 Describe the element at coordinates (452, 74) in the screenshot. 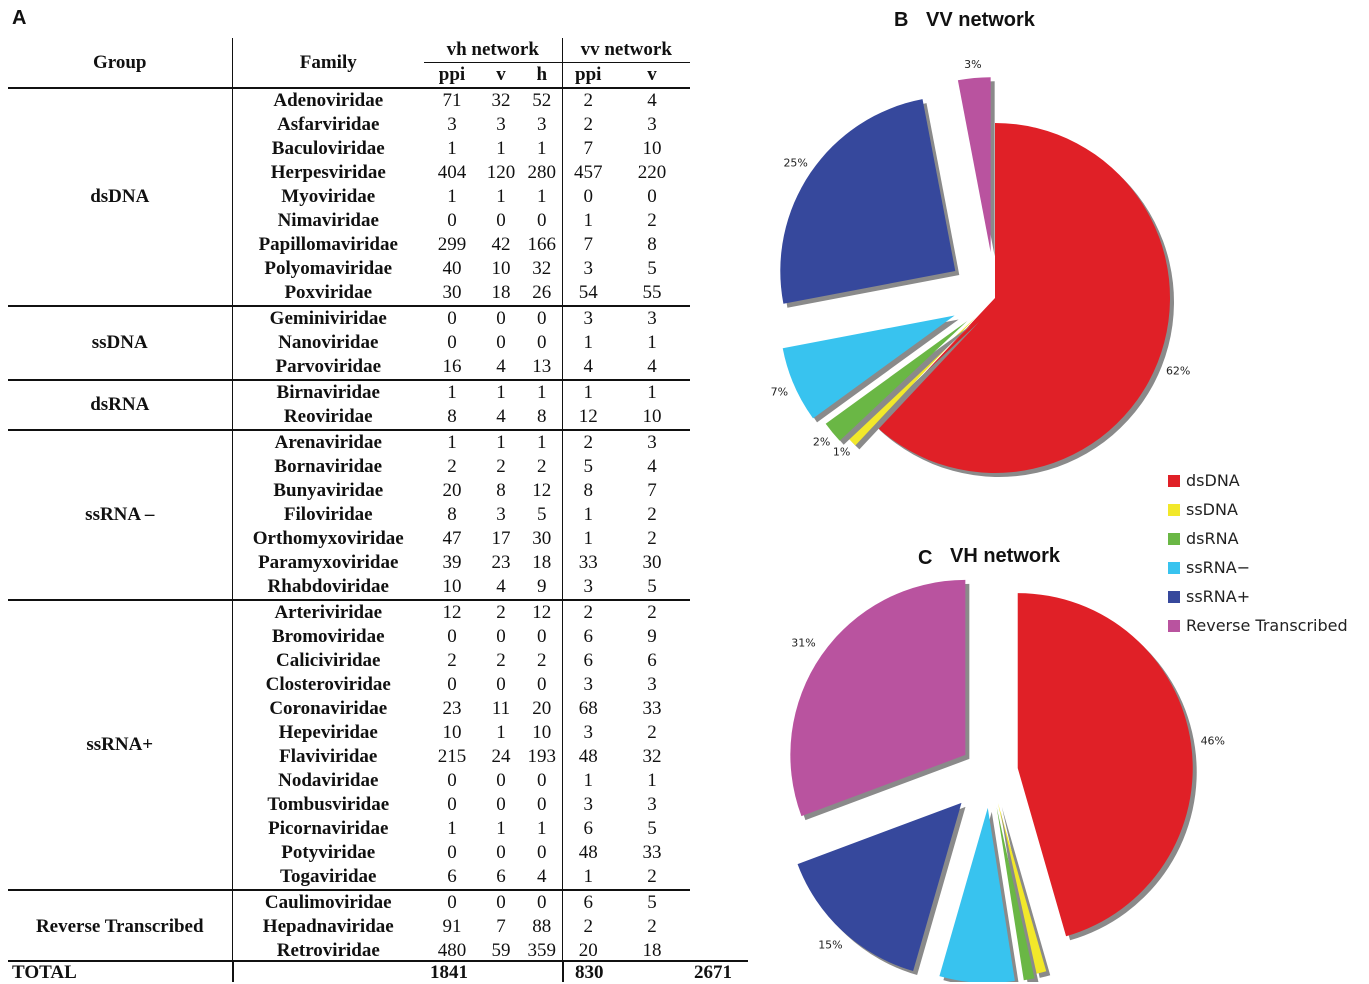

I see `header-vh-ppi: ppi` at that location.